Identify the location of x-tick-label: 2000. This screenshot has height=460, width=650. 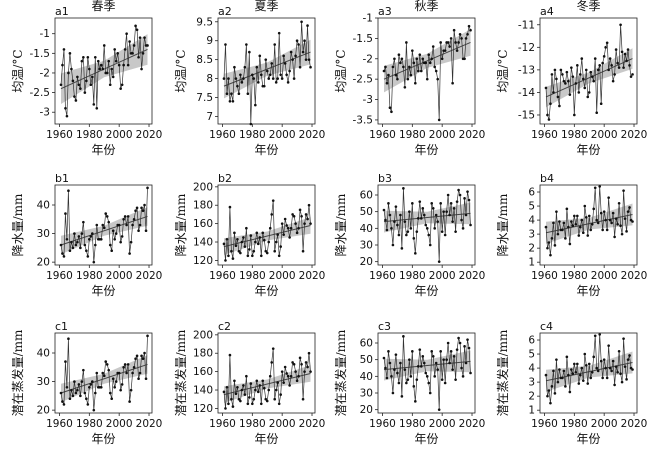
(604, 276).